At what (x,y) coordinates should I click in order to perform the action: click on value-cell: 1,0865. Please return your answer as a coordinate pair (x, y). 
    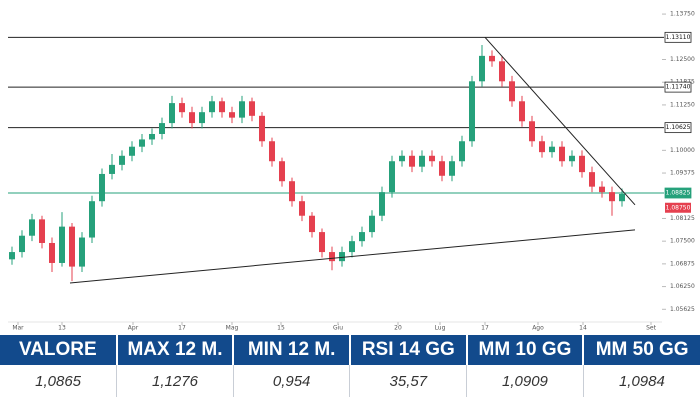
    Looking at the image, I should click on (59, 381).